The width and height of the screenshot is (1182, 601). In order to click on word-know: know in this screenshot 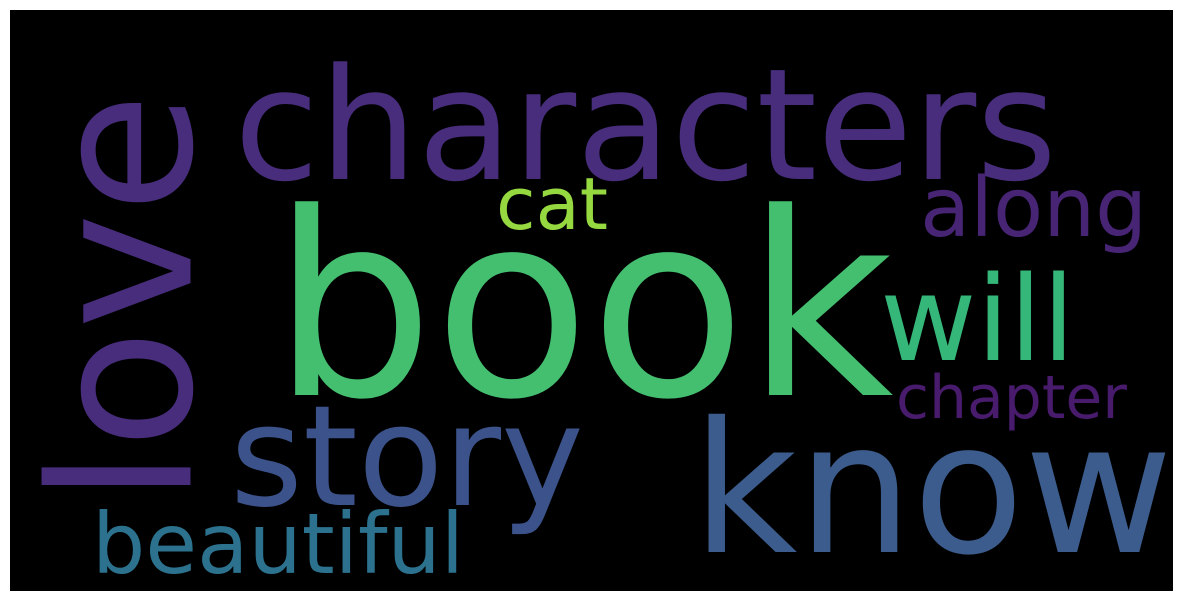, I will do `click(932, 487)`.